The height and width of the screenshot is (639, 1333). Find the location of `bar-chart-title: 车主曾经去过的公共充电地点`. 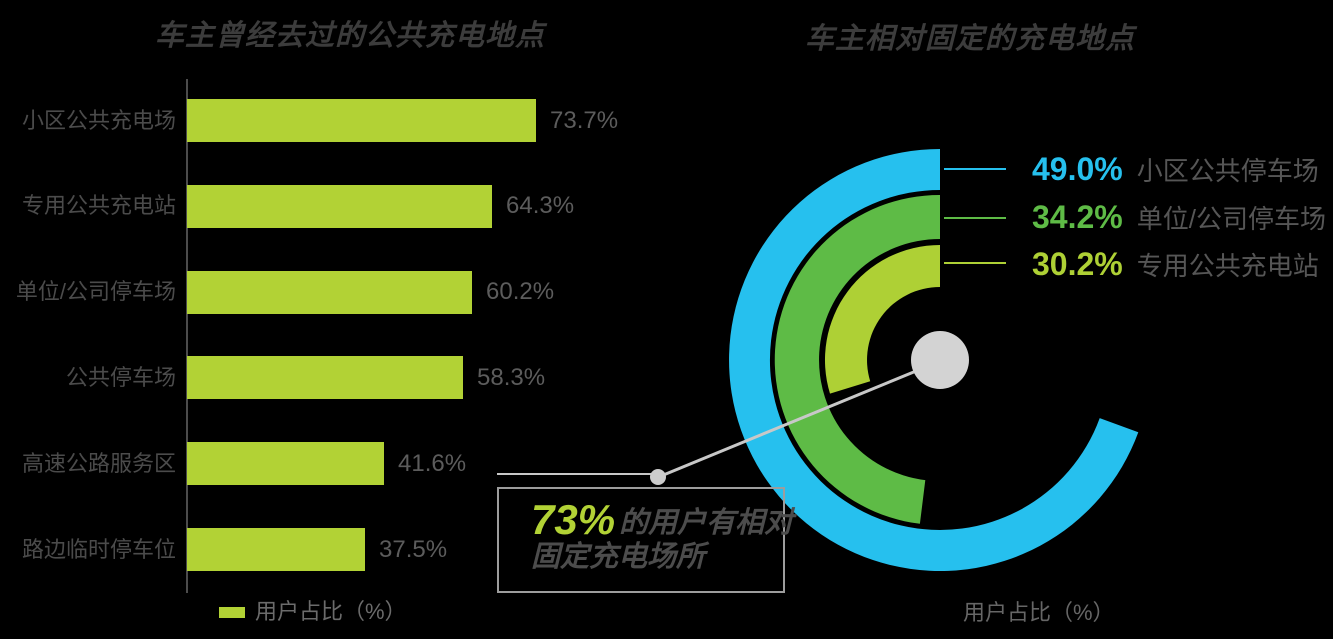

bar-chart-title: 车主曾经去过的公共充电地点 is located at coordinates (349, 36).